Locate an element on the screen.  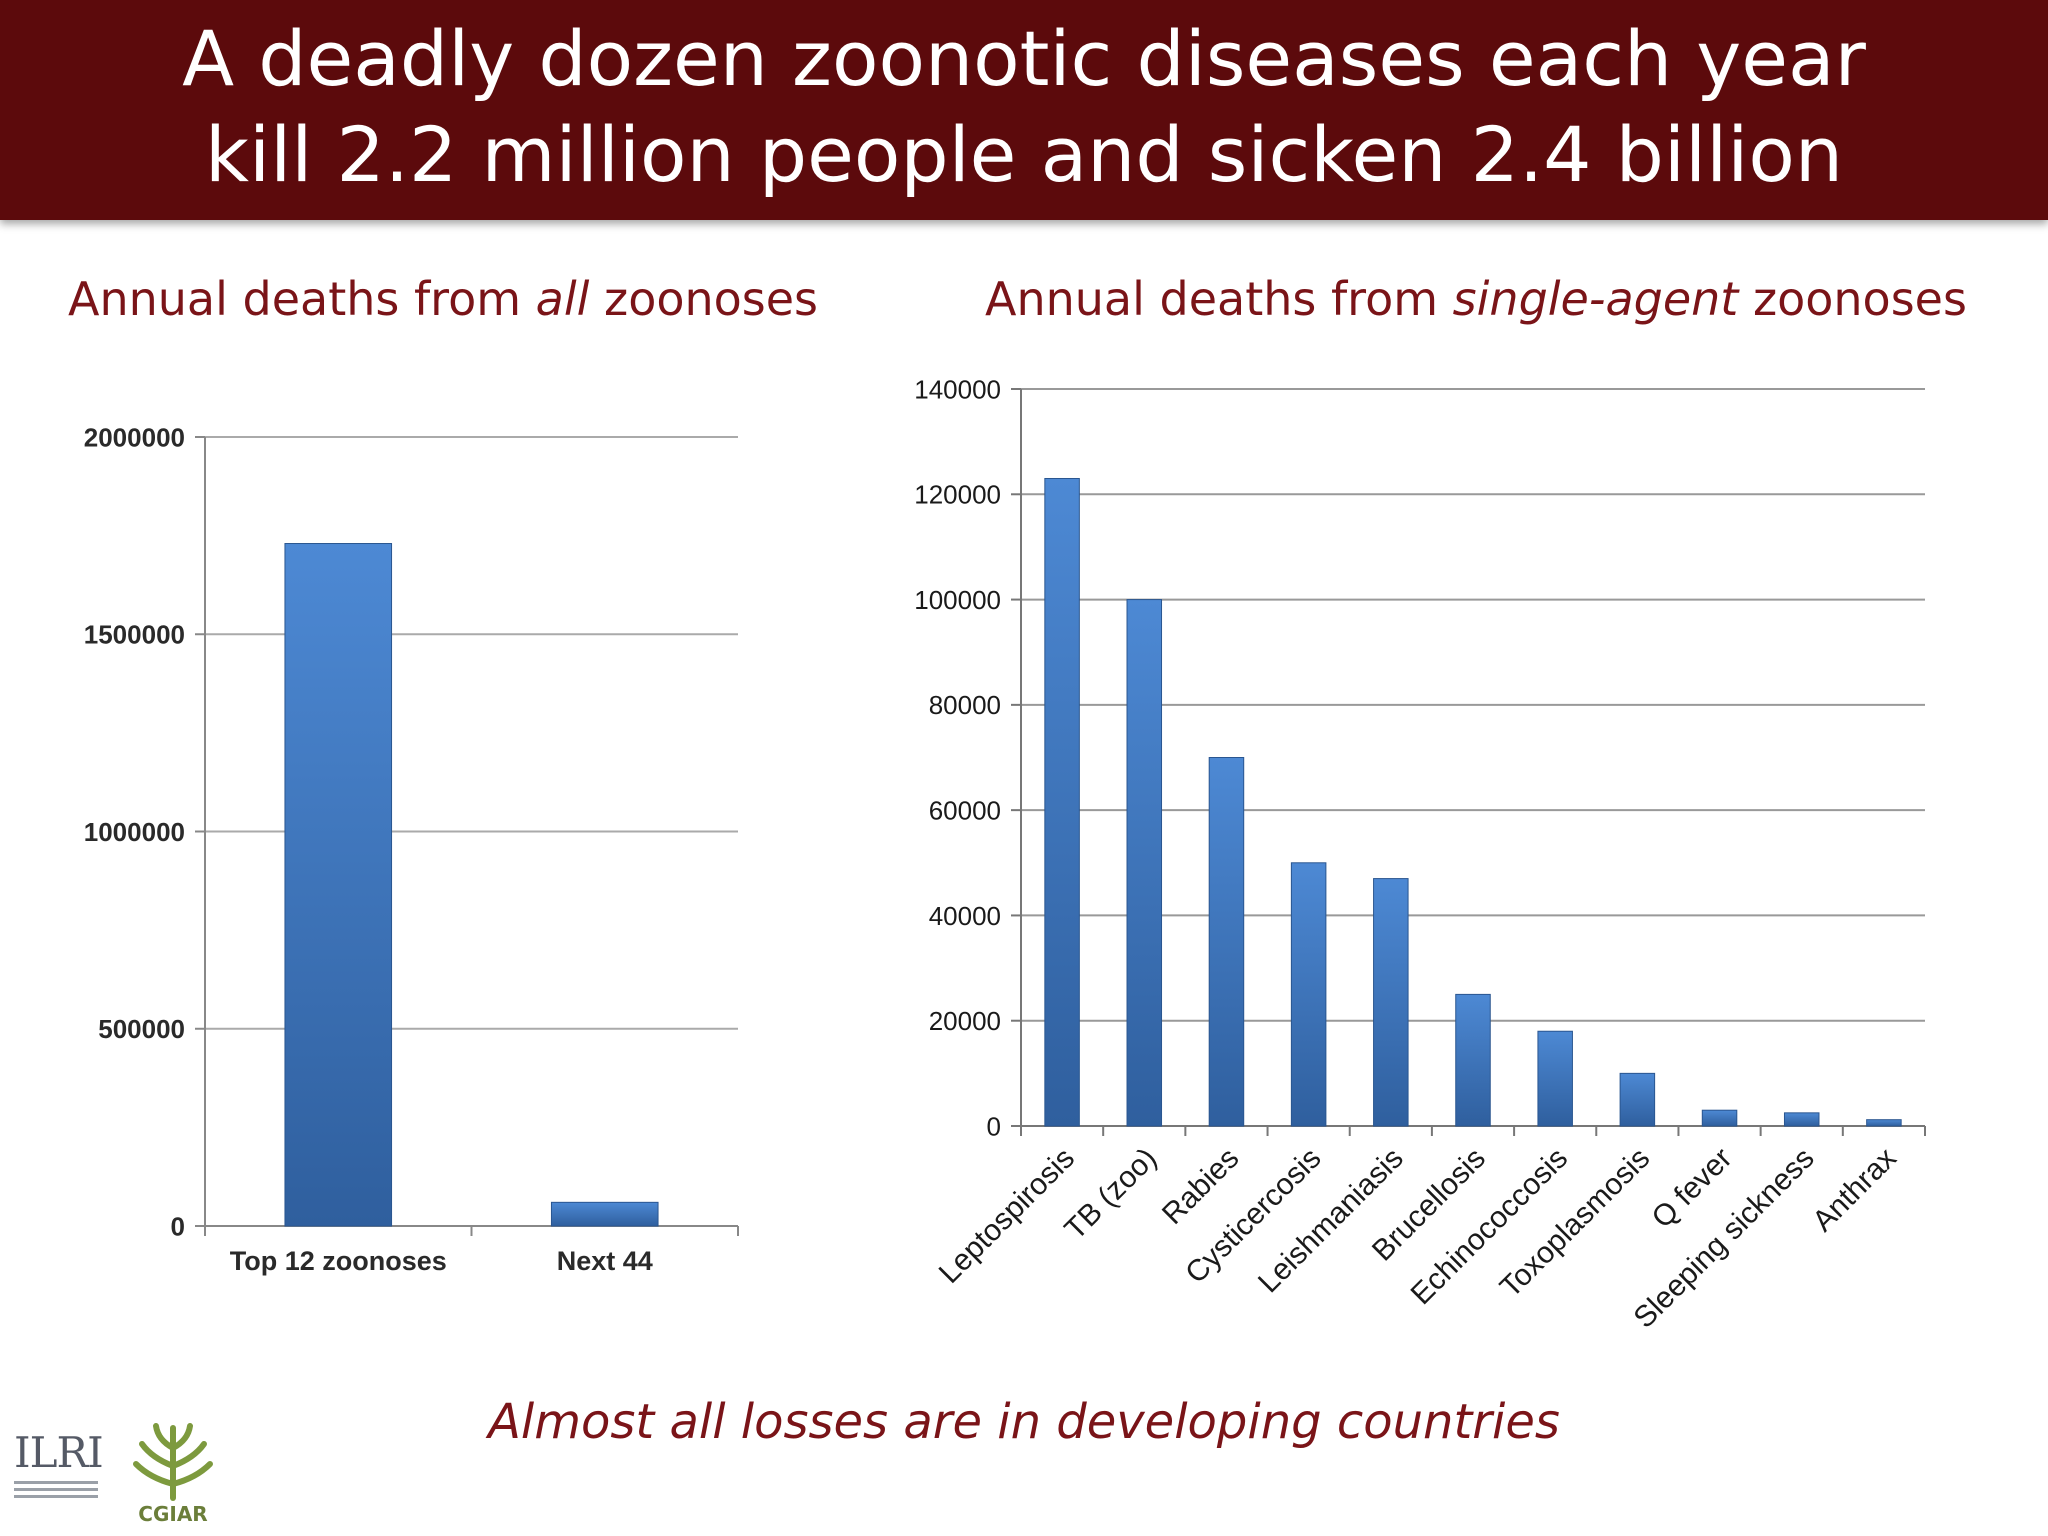
x-category-label: Leishmaniasis is located at coordinates (1331, 1221).